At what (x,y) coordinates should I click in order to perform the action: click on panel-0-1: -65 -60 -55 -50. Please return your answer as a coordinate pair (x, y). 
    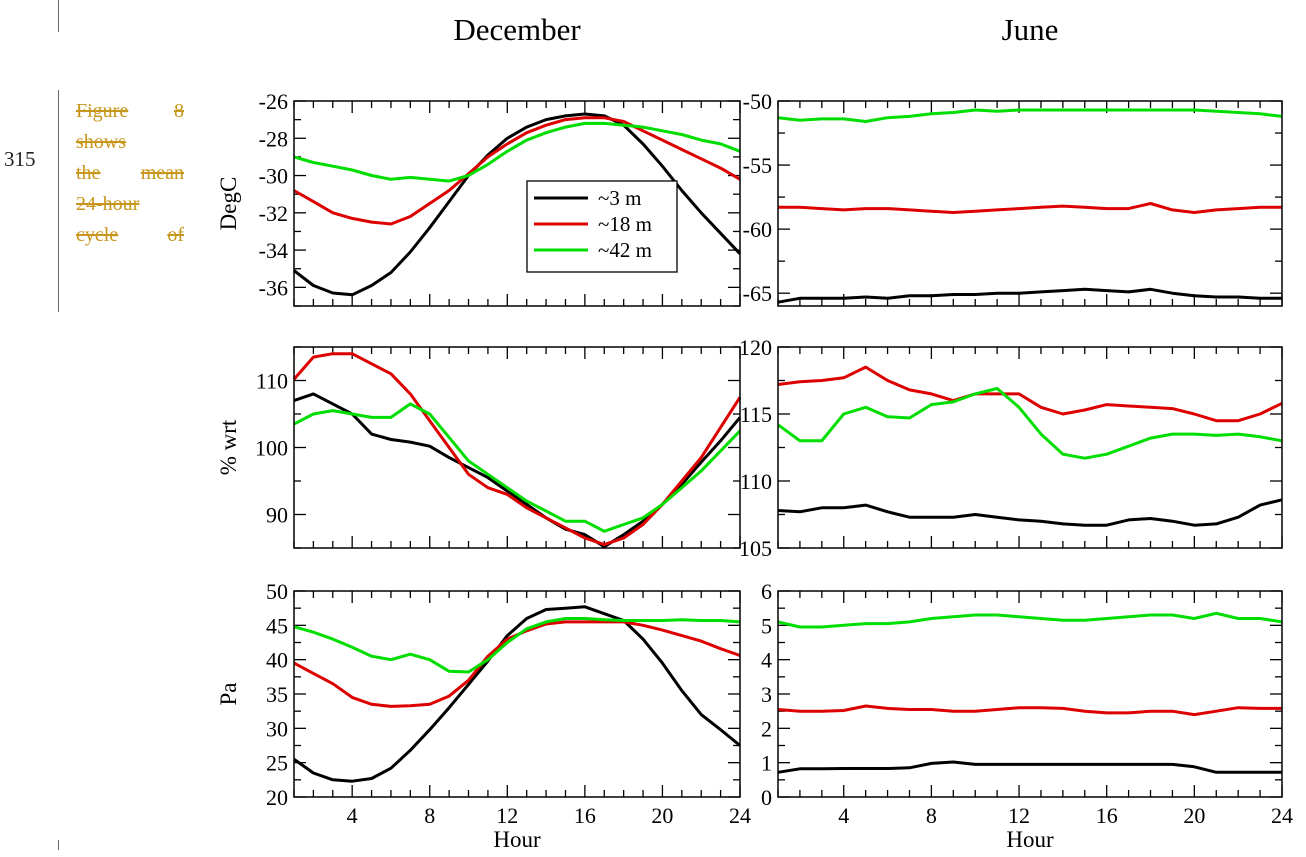
    Looking at the image, I should click on (1013, 198).